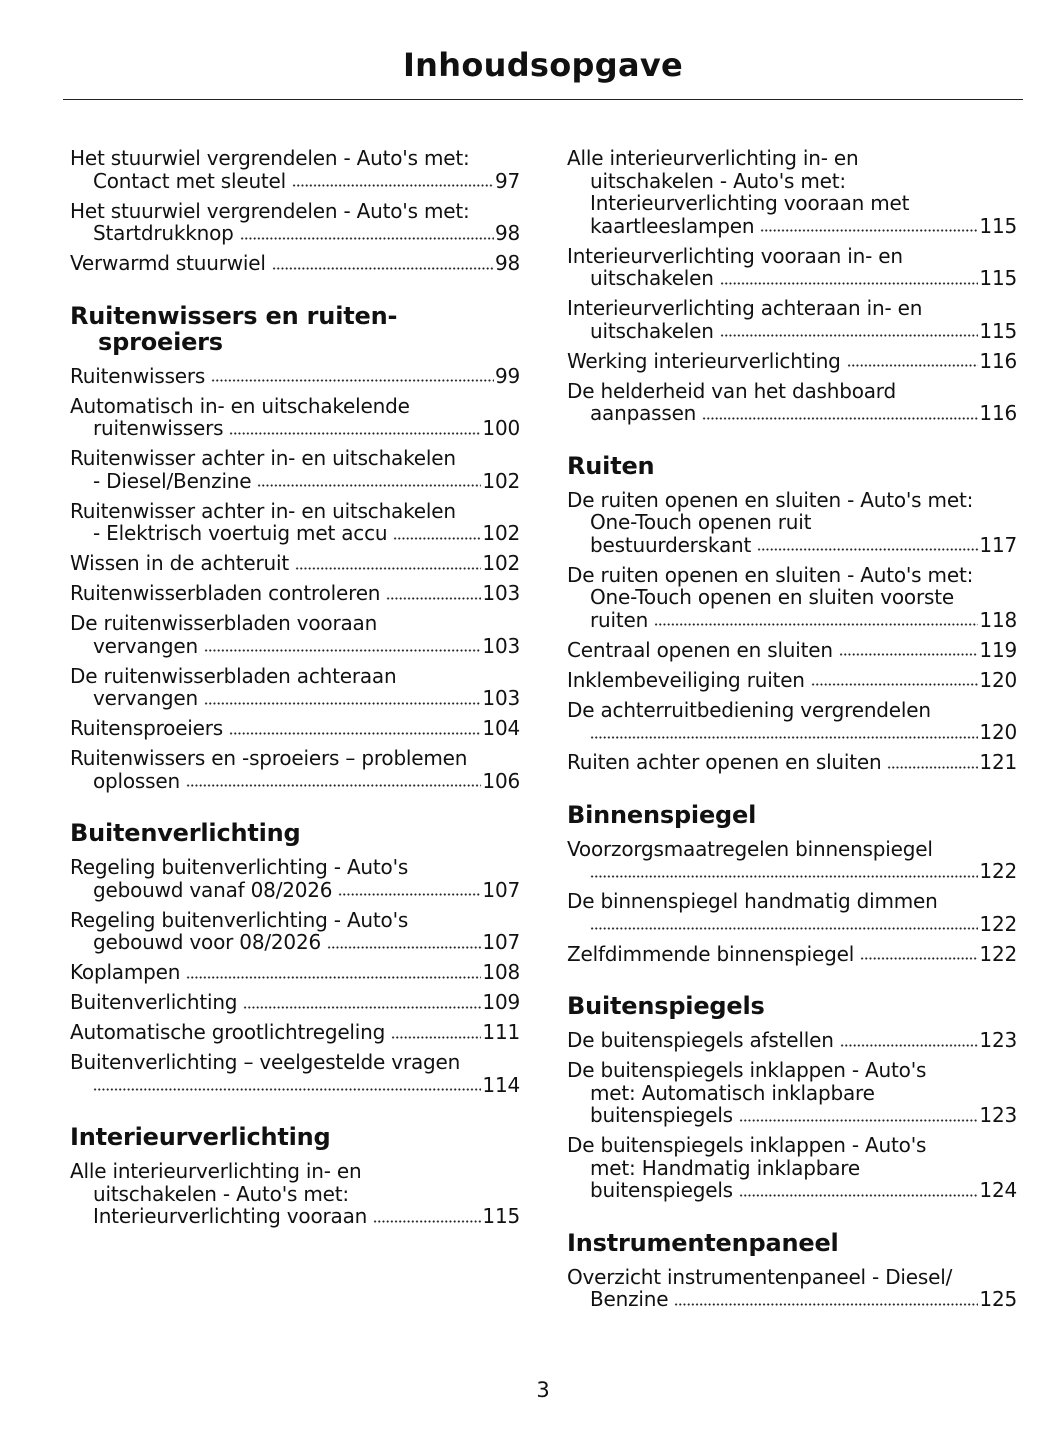 This screenshot has width=1055, height=1448. What do you see at coordinates (295, 780) in the screenshot?
I see `toc-entry-last-line: oplossen 106` at bounding box center [295, 780].